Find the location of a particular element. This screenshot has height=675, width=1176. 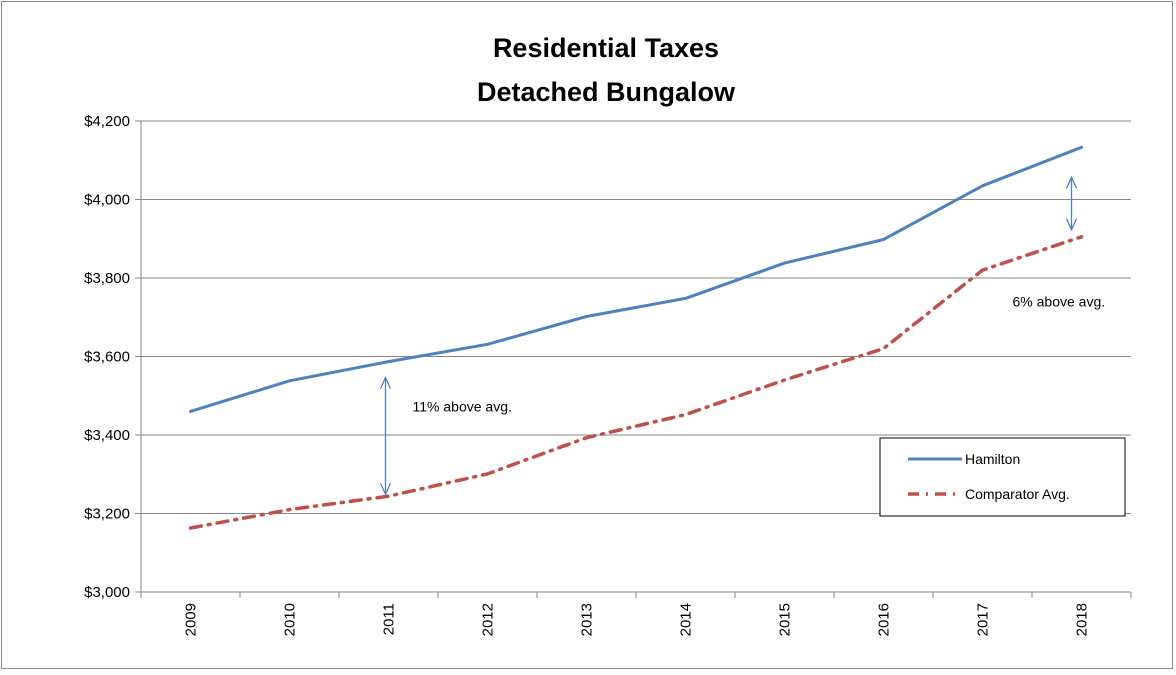

y-tick-label-3600: $3,600 is located at coordinates (107, 357).